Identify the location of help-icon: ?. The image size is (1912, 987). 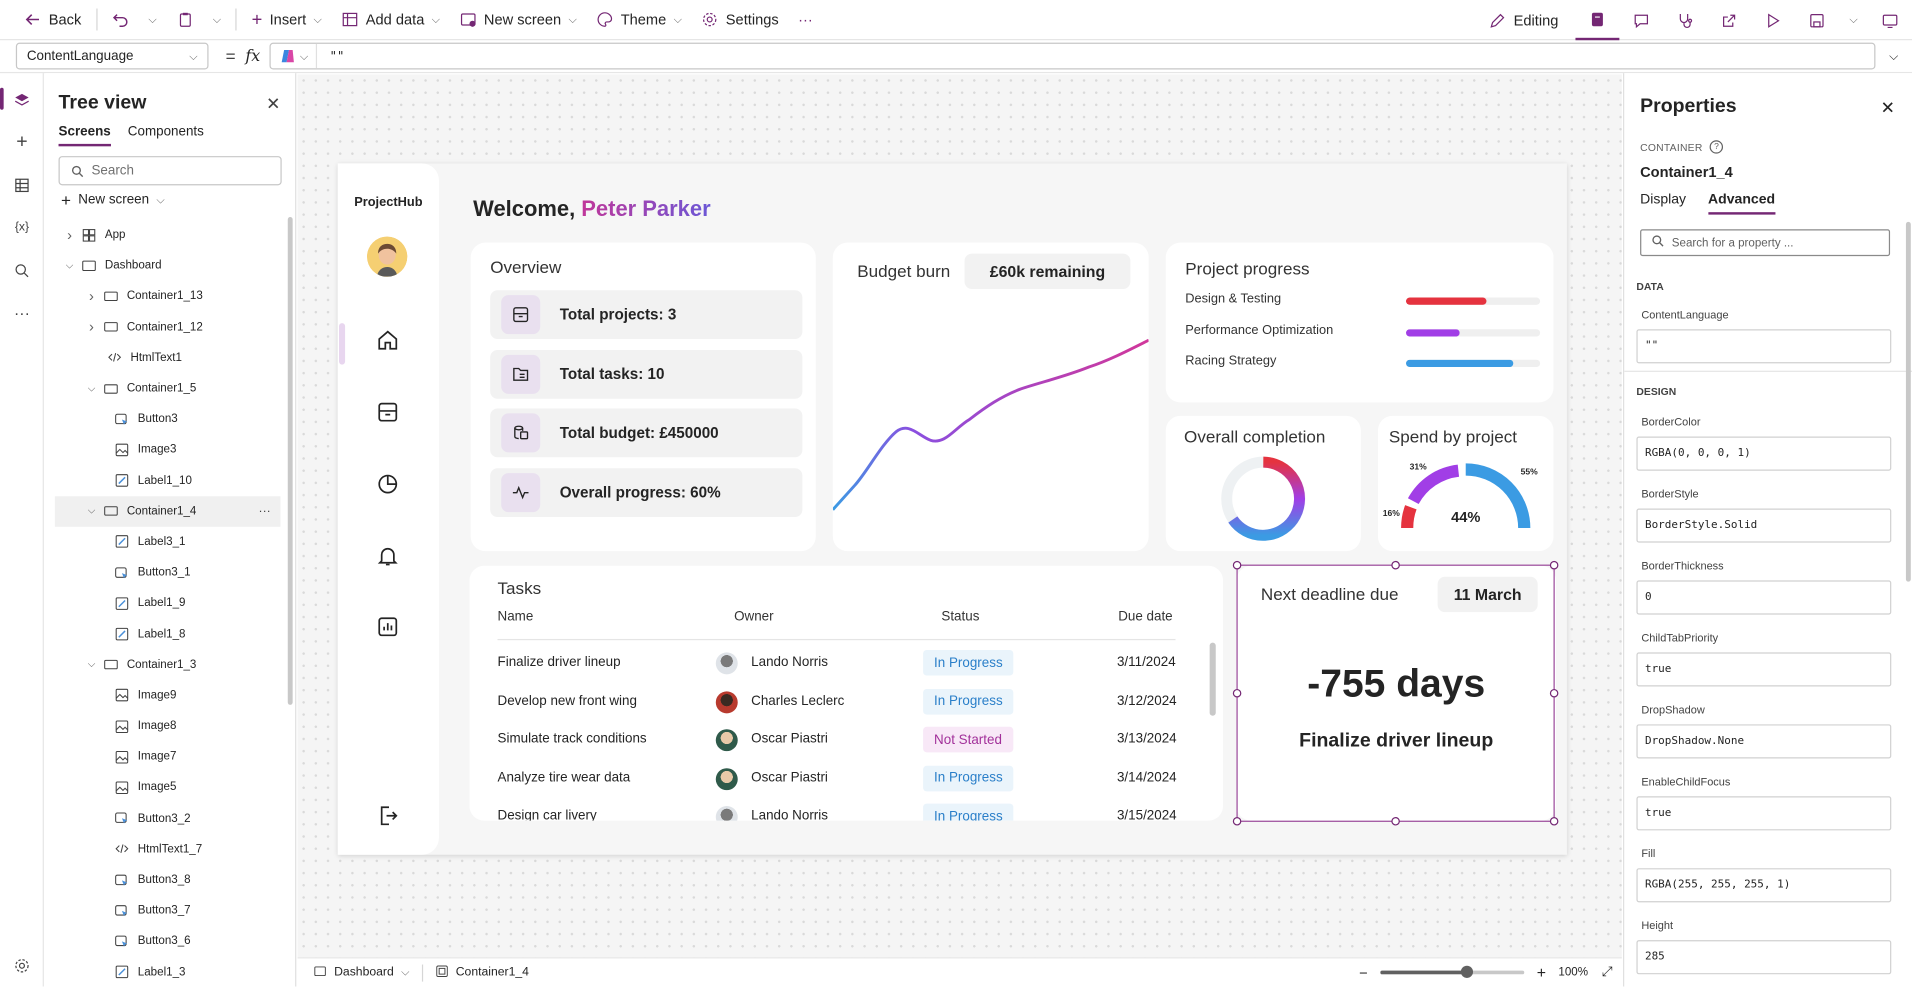
(1716, 147).